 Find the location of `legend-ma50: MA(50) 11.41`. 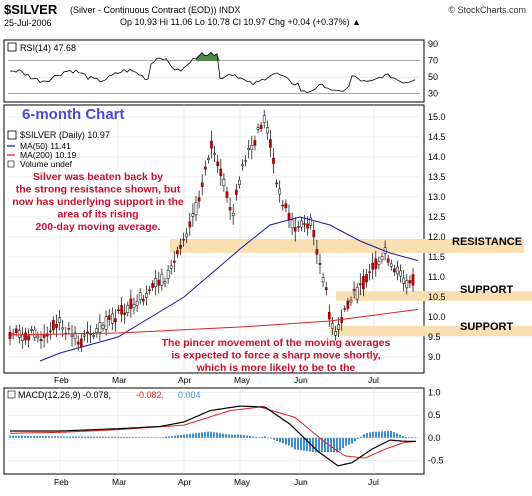

legend-ma50: MA(50) 11.41 is located at coordinates (45, 146).